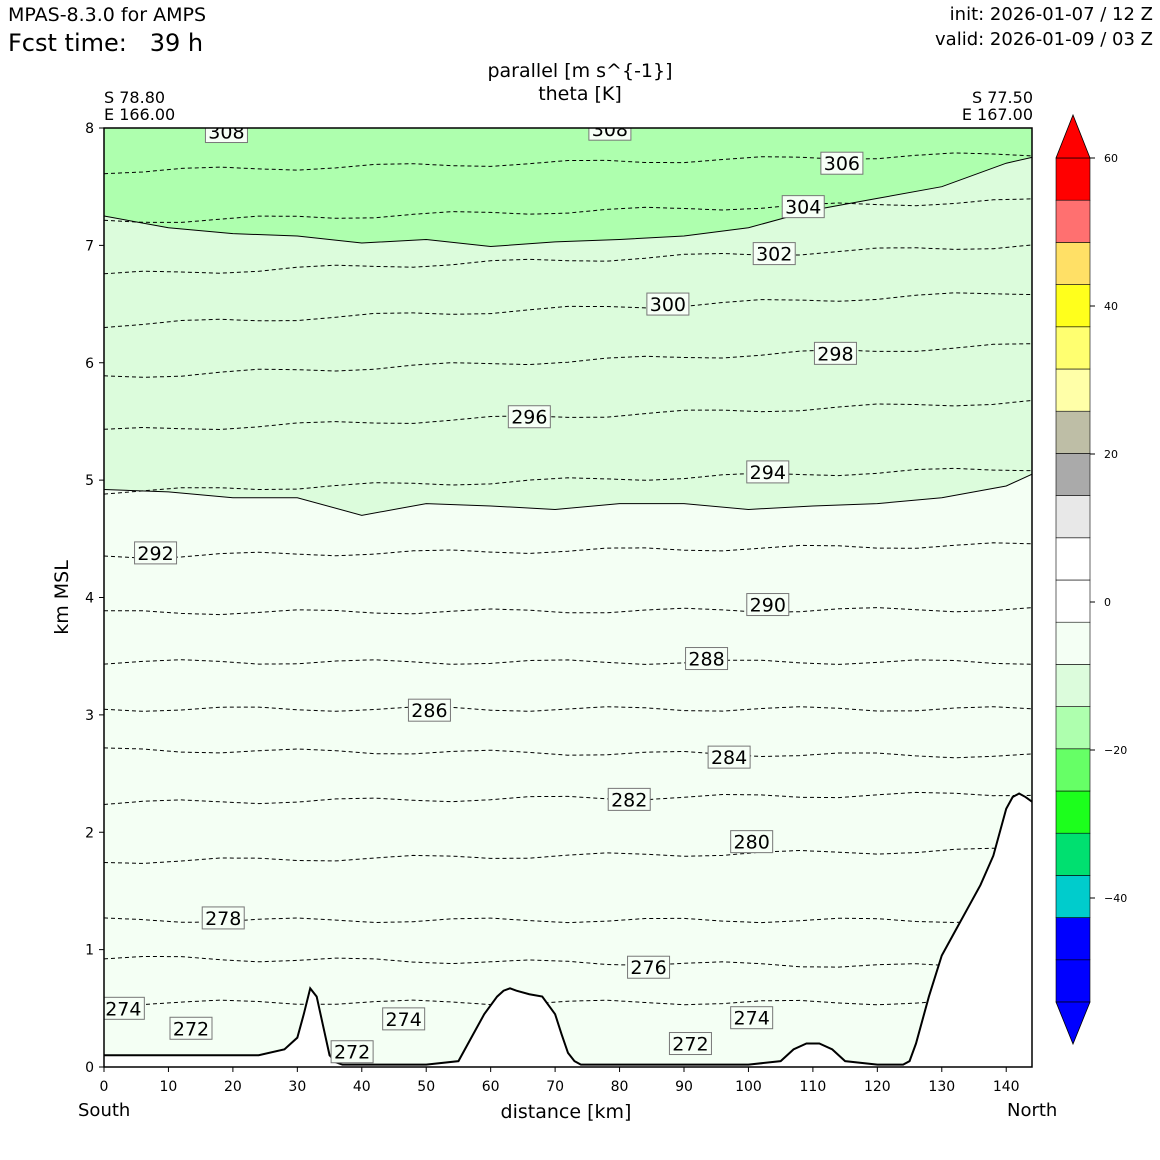 This screenshot has width=1160, height=1160. Describe the element at coordinates (555, 1087) in the screenshot. I see `x-tick-label: 70` at that location.